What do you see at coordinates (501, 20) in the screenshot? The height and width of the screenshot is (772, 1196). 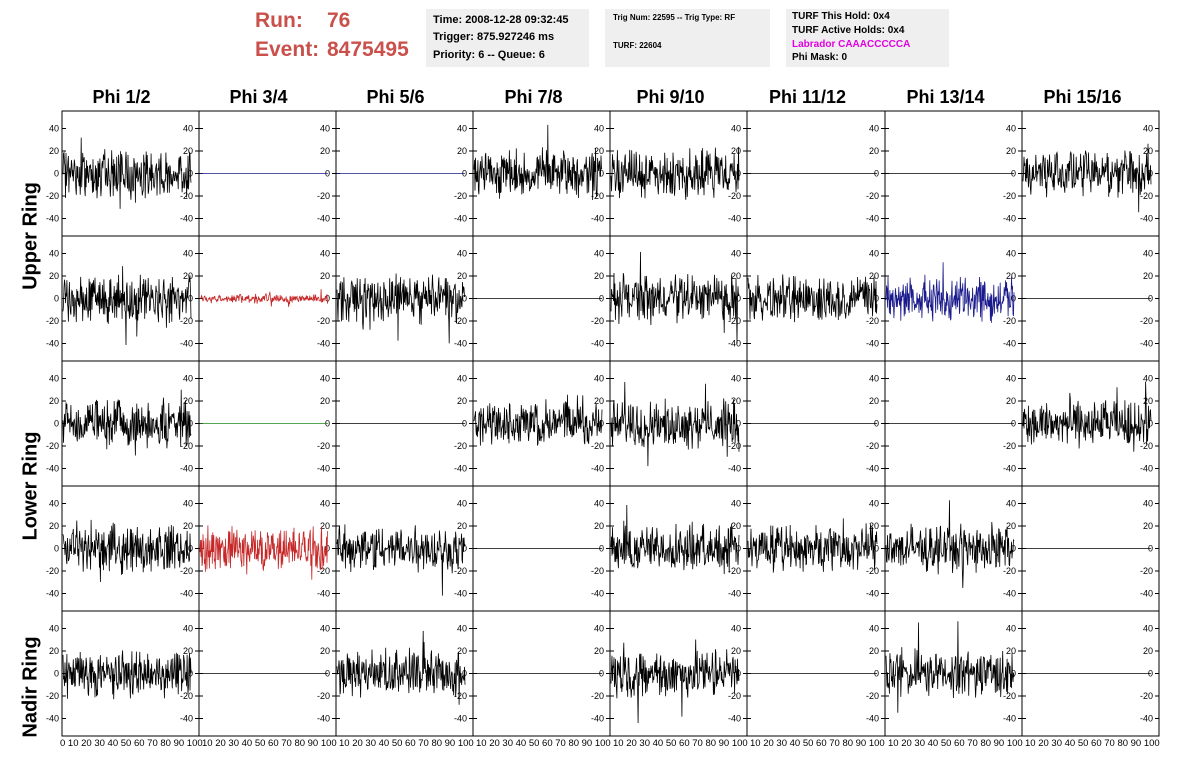 I see `time-text: Time: 2008-12-28 09:32:45` at bounding box center [501, 20].